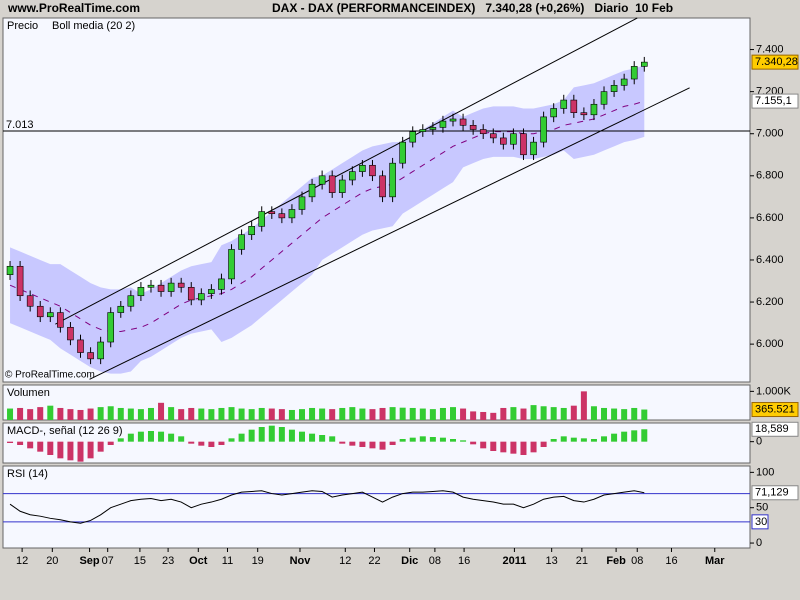 This screenshot has width=800, height=600. I want to click on level-label: 30, so click(761, 522).